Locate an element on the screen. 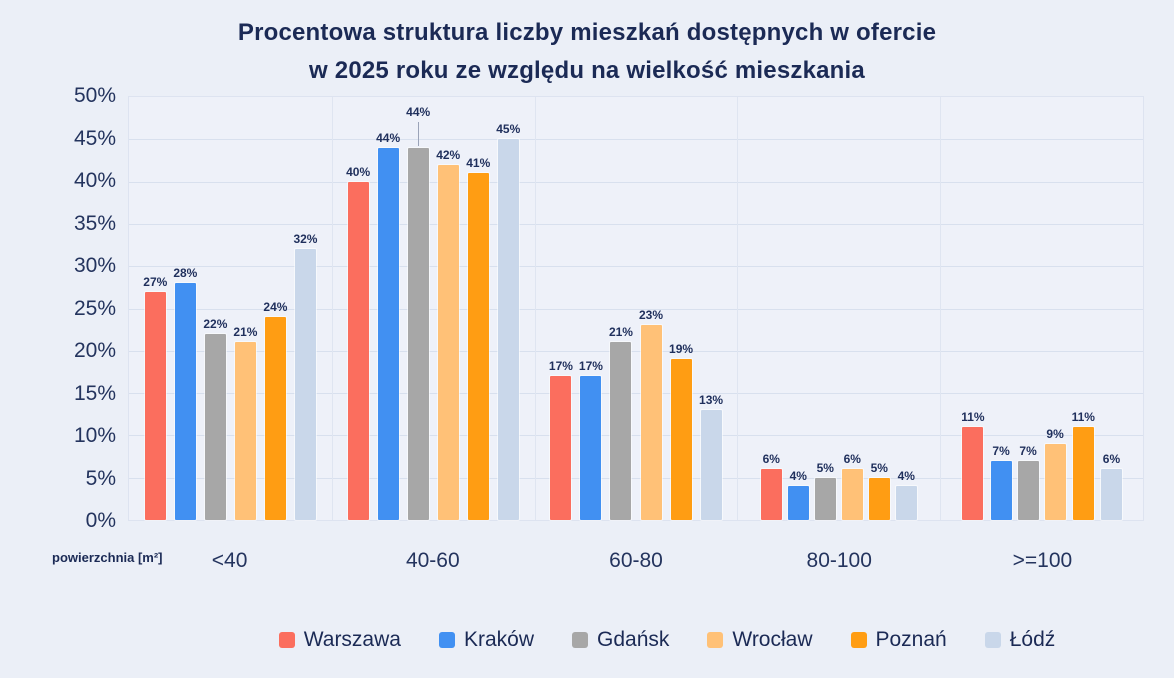  legend-item-pozna-: Poznań is located at coordinates (898, 640).